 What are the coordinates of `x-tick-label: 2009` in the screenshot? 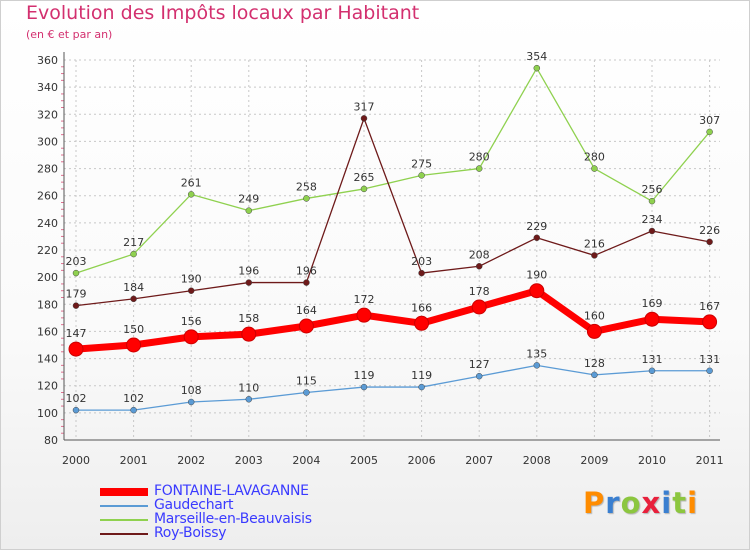 It's located at (594, 460).